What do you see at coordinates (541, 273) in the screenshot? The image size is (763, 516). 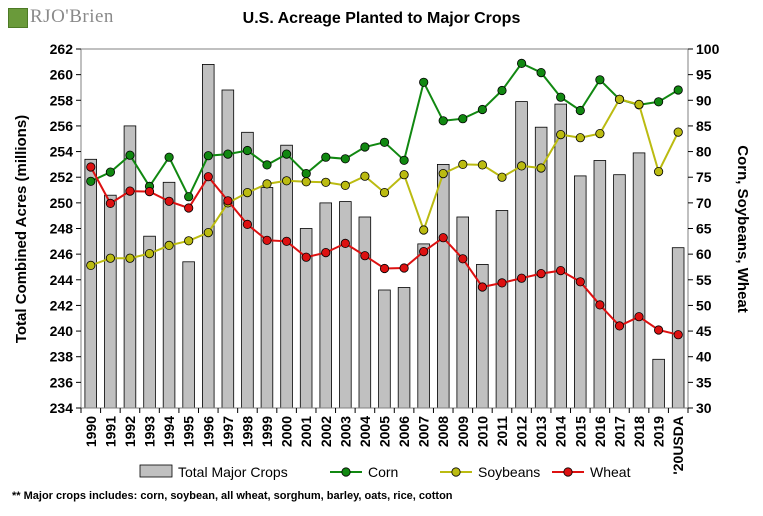 I see `point-wheat-2013` at bounding box center [541, 273].